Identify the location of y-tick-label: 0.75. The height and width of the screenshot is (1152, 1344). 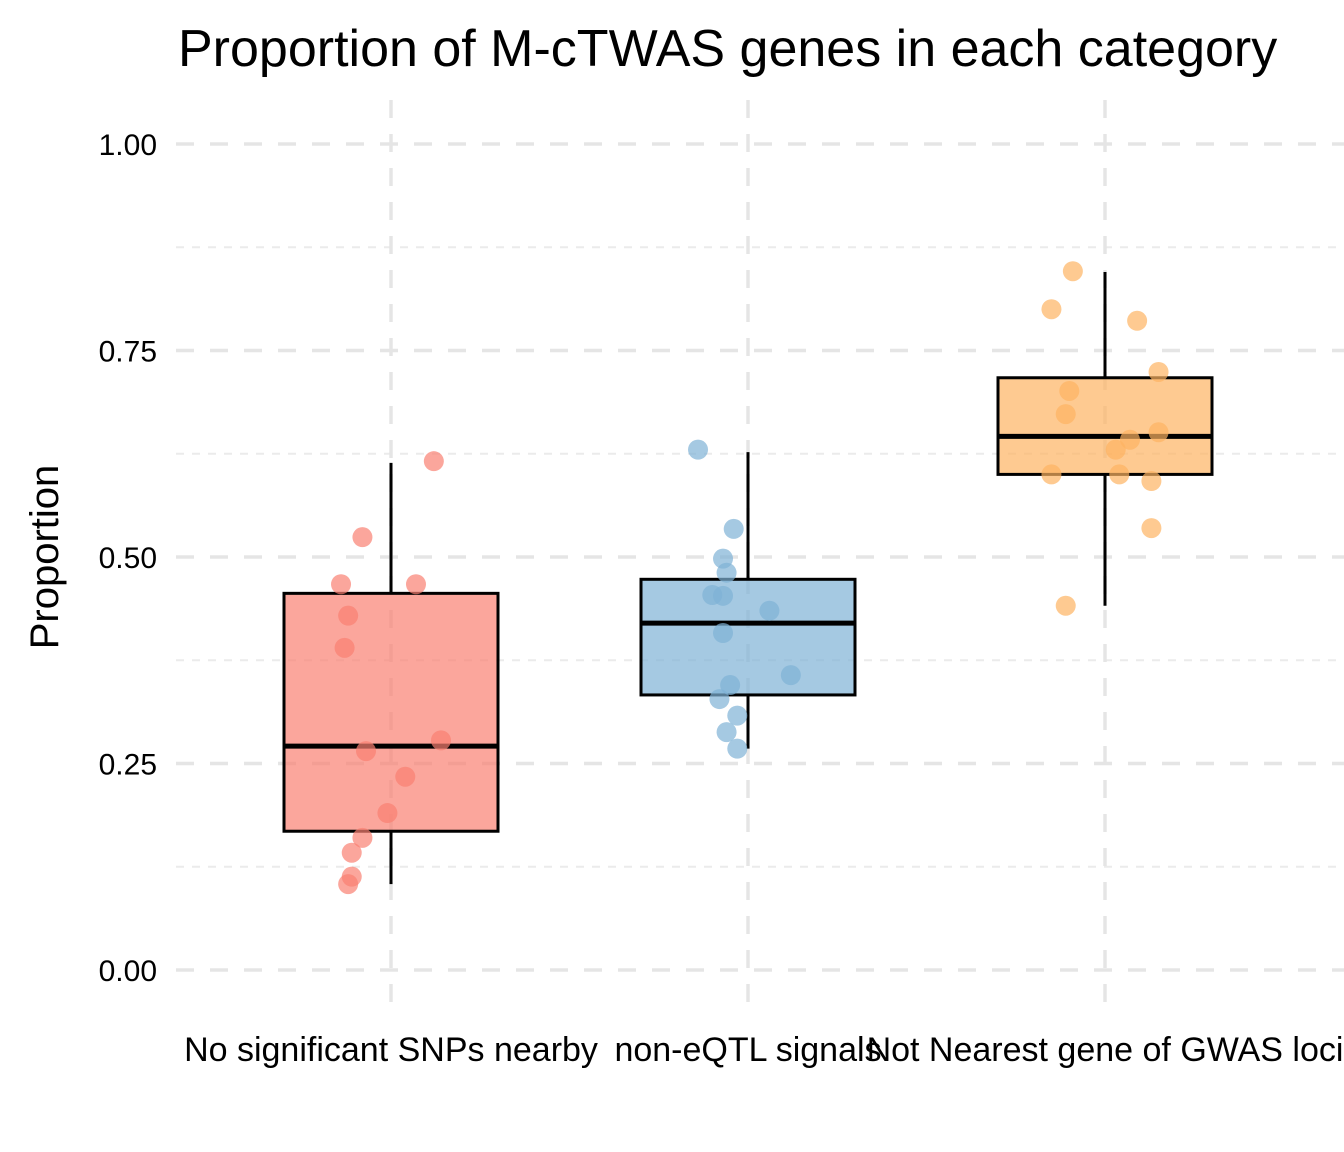
(128, 352).